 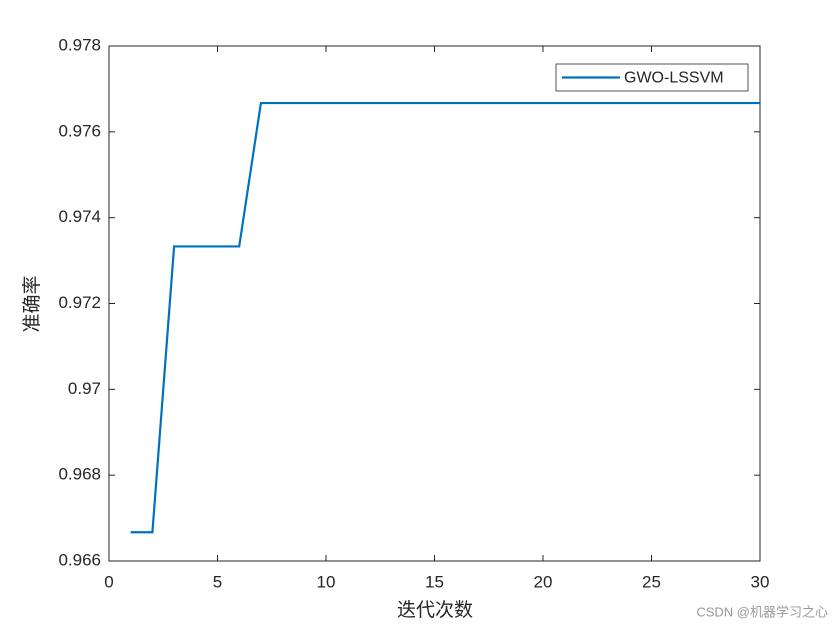 What do you see at coordinates (435, 610) in the screenshot?
I see `x-axis-label: 迭代次数` at bounding box center [435, 610].